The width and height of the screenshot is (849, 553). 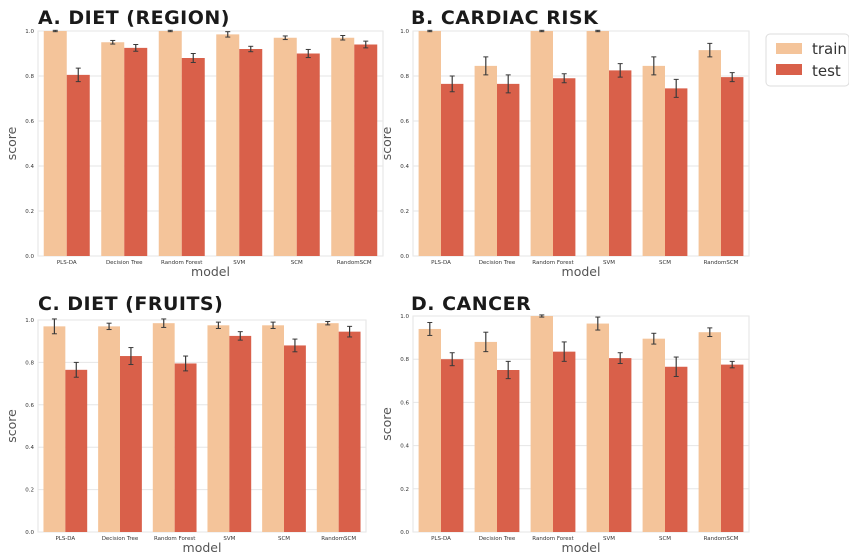 I want to click on legend-swatch-train, so click(x=789, y=48).